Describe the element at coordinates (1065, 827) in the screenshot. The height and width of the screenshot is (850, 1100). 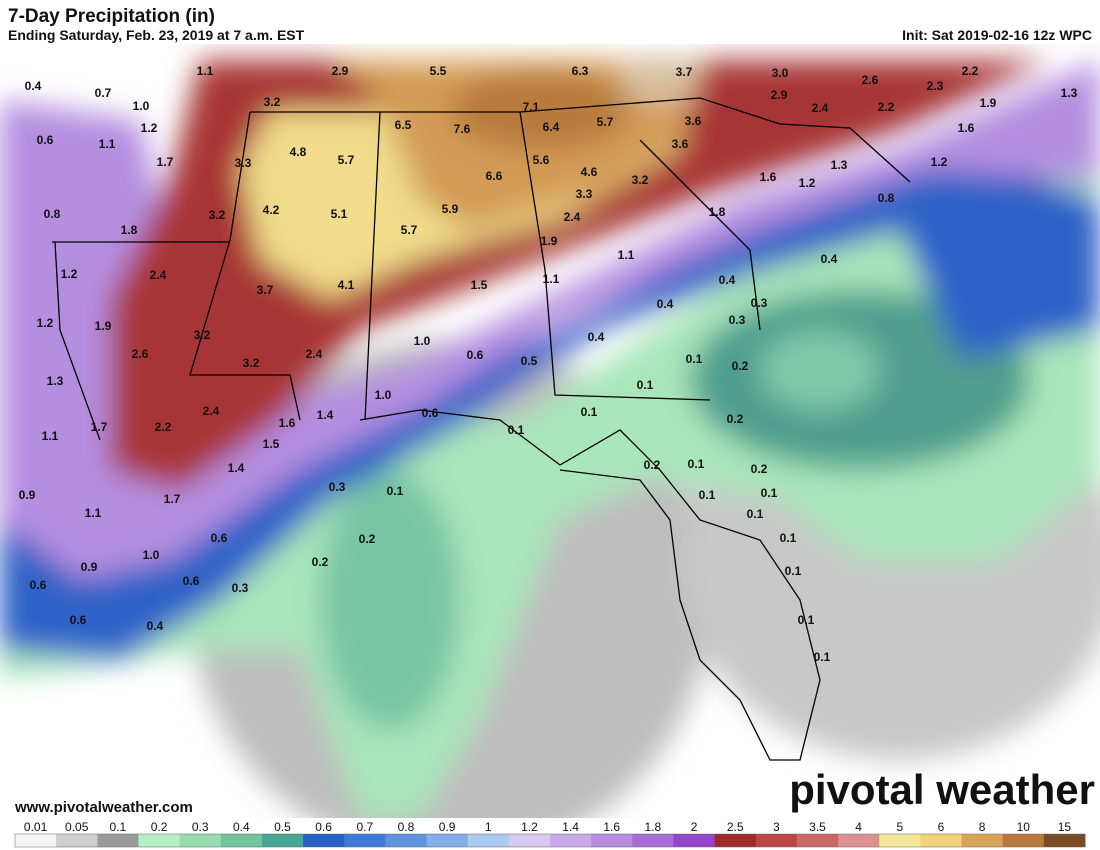
I see `legend-tick-label: 15` at that location.